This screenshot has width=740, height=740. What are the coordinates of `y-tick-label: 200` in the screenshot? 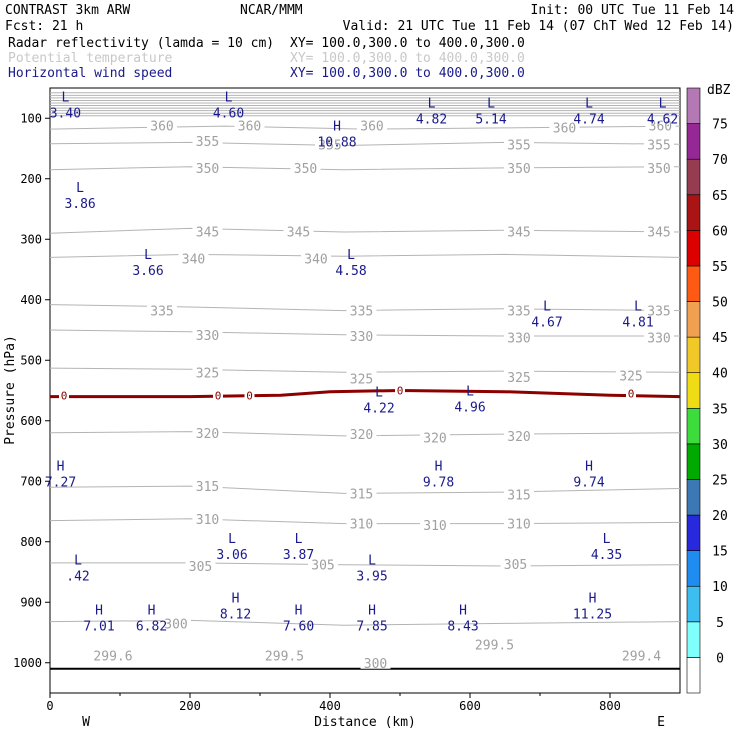 It's located at (31, 179).